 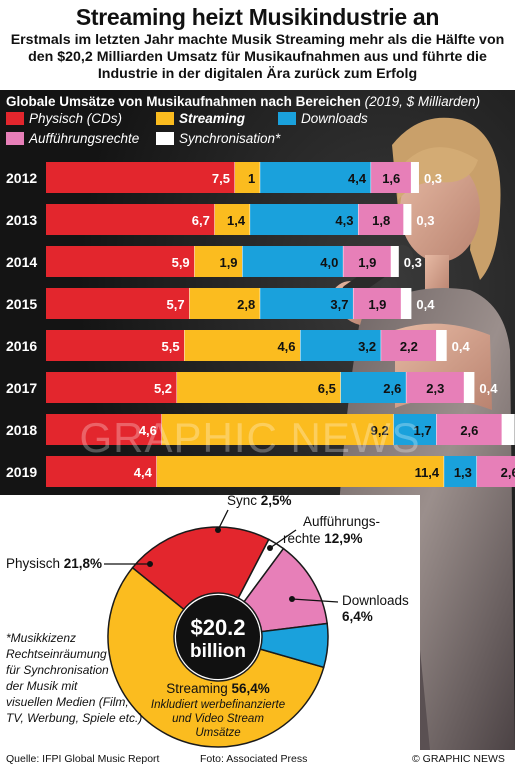 I want to click on value-label-physisch-cds-2014: 5,9, so click(x=181, y=262).